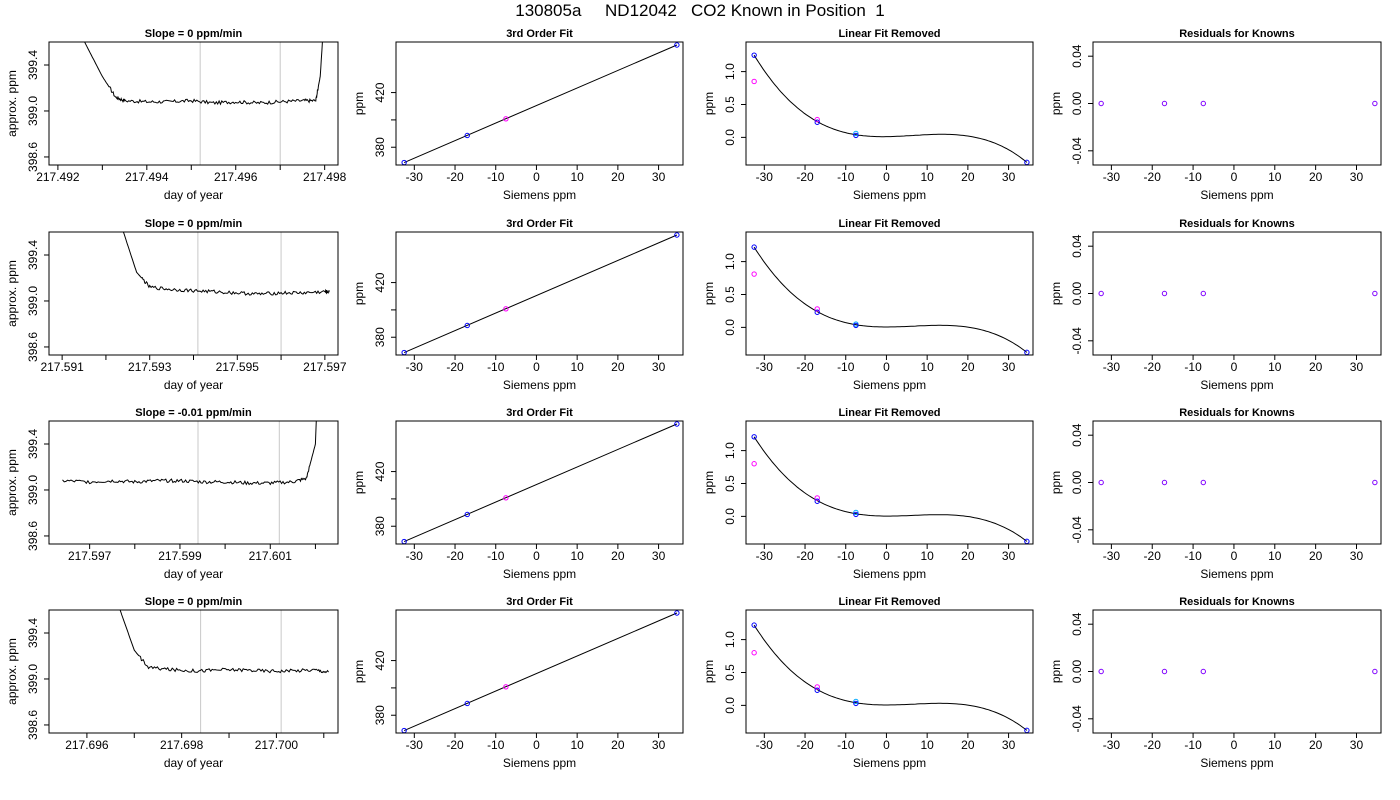 Image resolution: width=1400 pixels, height=800 pixels. What do you see at coordinates (539, 602) in the screenshot?
I see `plot-title: 3rd Order Fit` at bounding box center [539, 602].